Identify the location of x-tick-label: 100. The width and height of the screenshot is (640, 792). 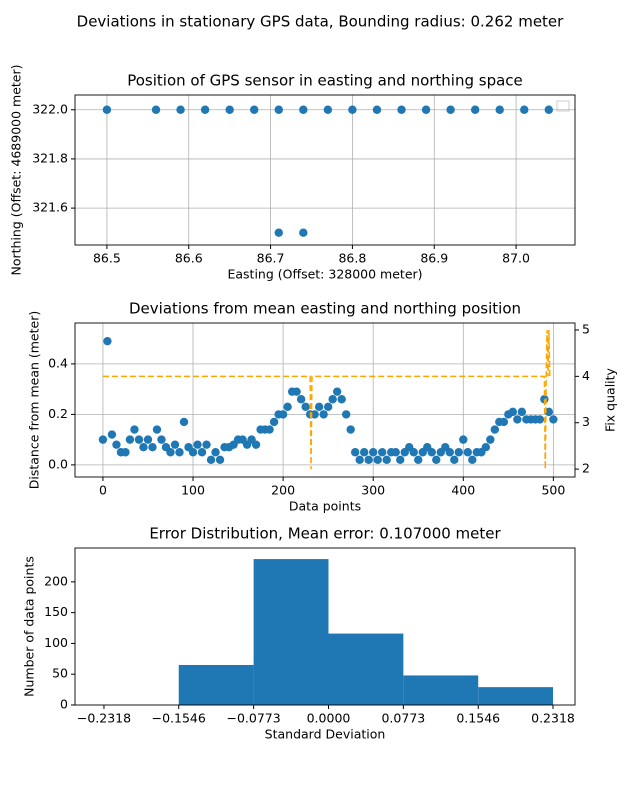
(193, 490).